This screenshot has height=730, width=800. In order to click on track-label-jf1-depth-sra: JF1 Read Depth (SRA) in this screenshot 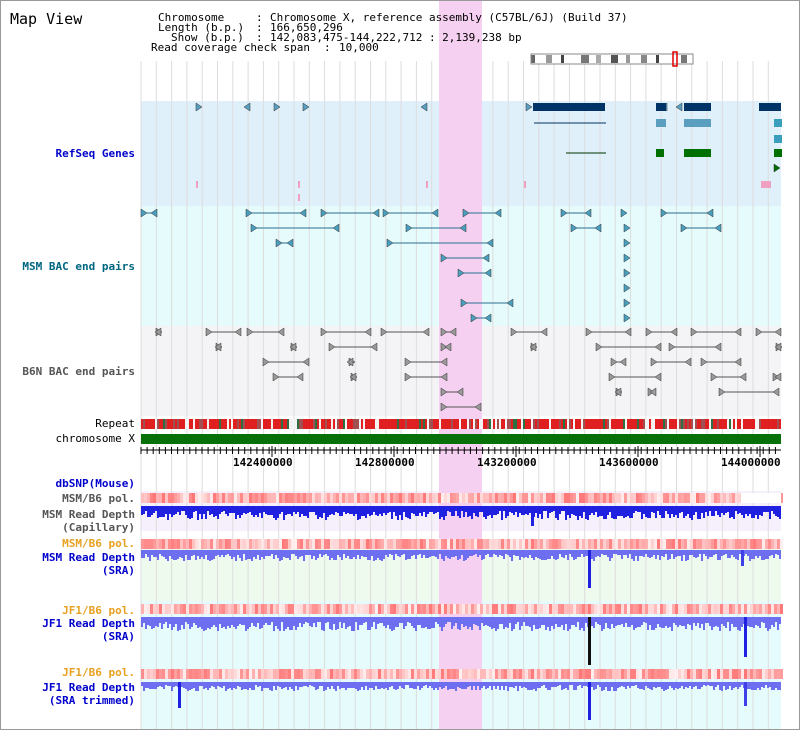, I will do `click(88, 630)`.